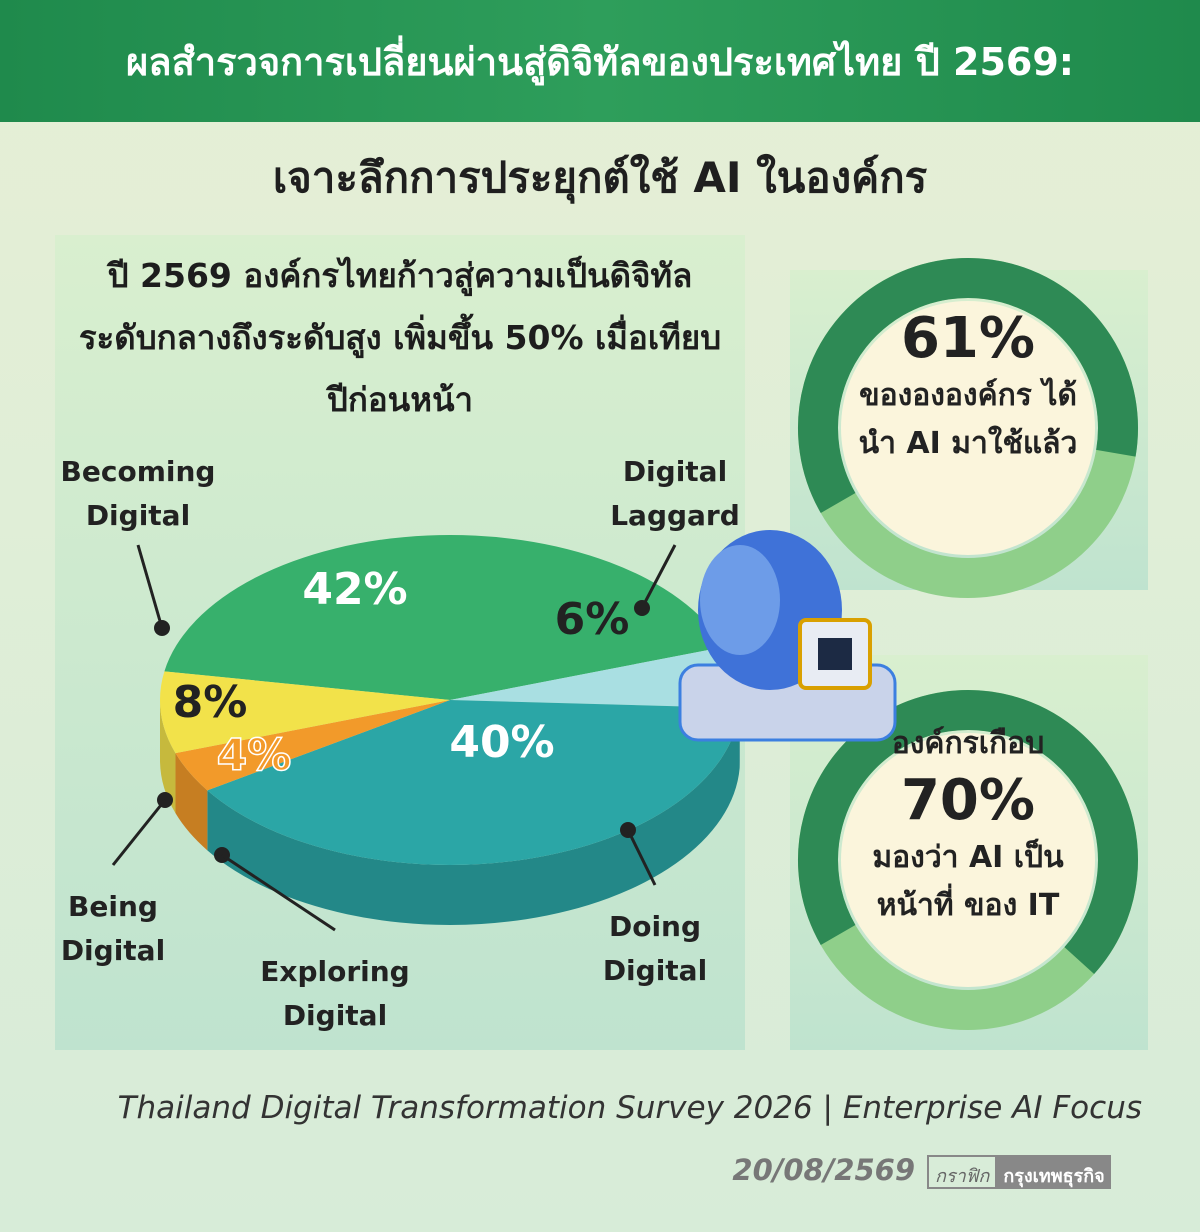 This screenshot has width=1200, height=1232. What do you see at coordinates (968, 338) in the screenshot?
I see `donut-value: 61%` at bounding box center [968, 338].